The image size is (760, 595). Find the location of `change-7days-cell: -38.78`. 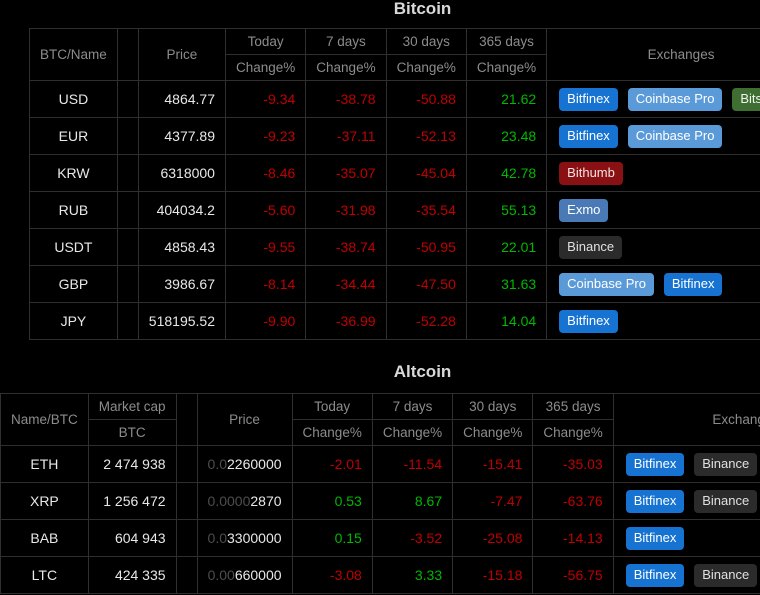

change-7days-cell: -38.78 is located at coordinates (346, 99).